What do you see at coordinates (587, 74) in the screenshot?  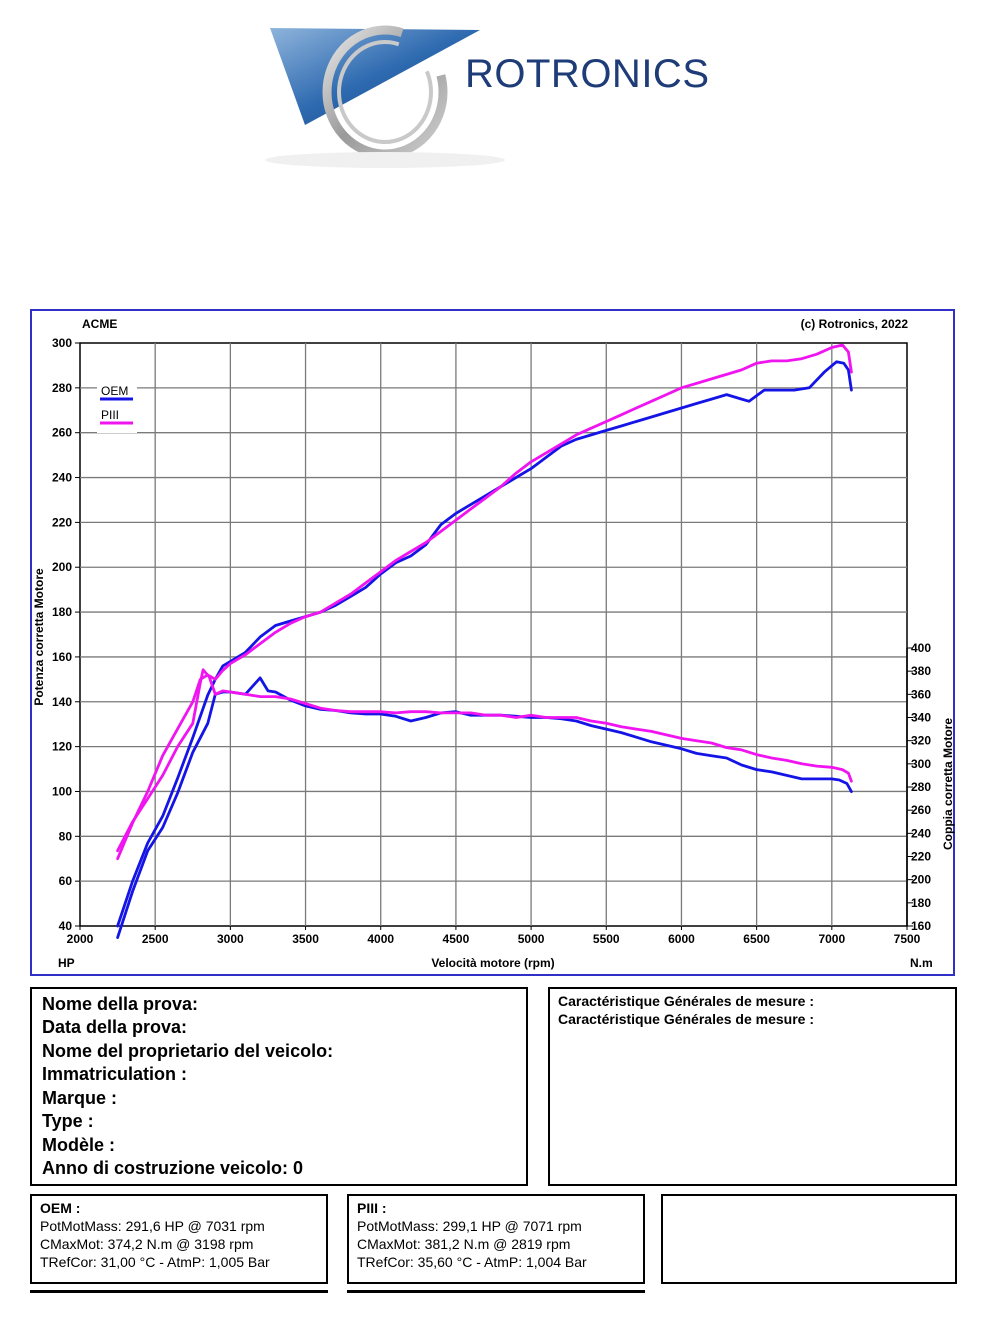 I see `logo-brand-text: ROTRONICS` at bounding box center [587, 74].